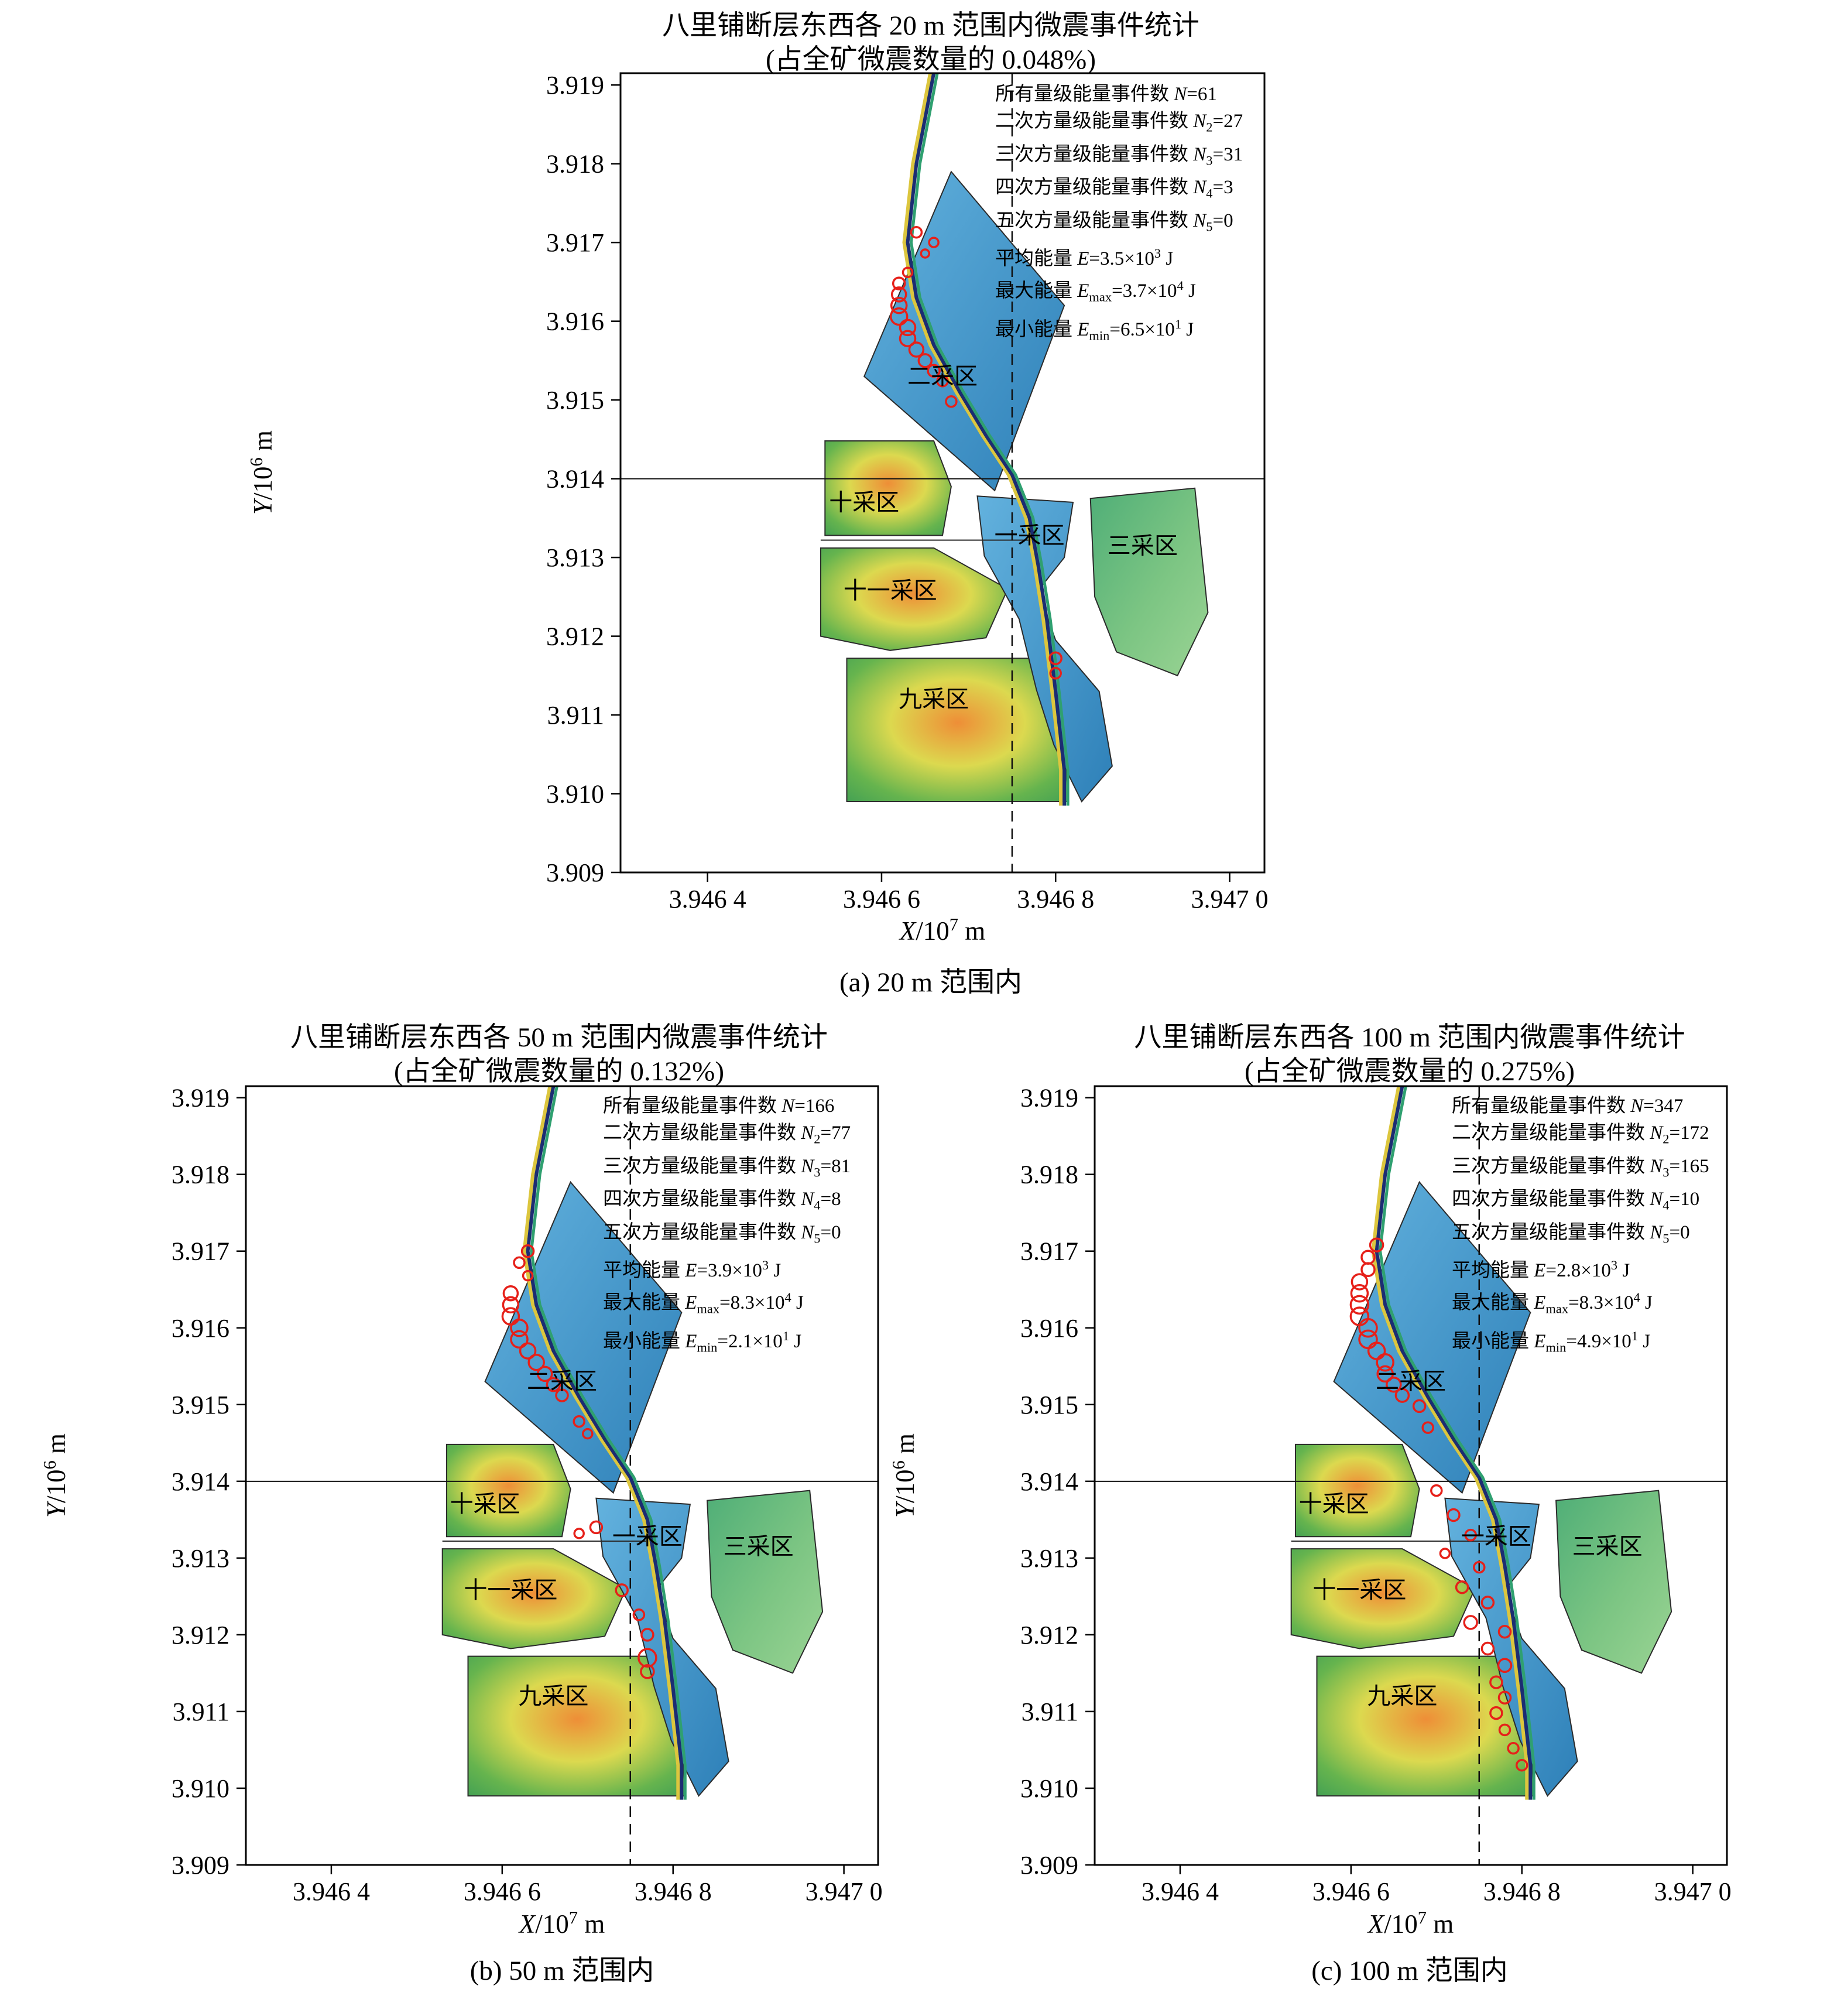 The width and height of the screenshot is (1844, 2016). What do you see at coordinates (1119, 123) in the screenshot?
I see `stats-line: 二次方量级能量事件数 N2=27` at bounding box center [1119, 123].